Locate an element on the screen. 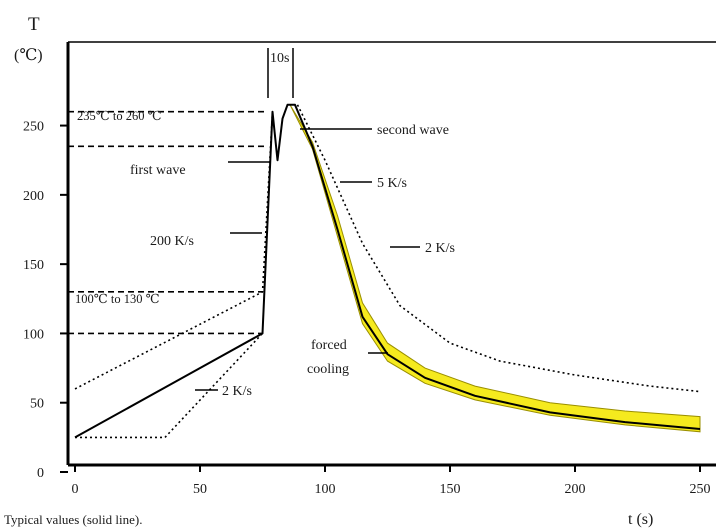 The image size is (722, 529). x-tick-label: 150 is located at coordinates (450, 489).